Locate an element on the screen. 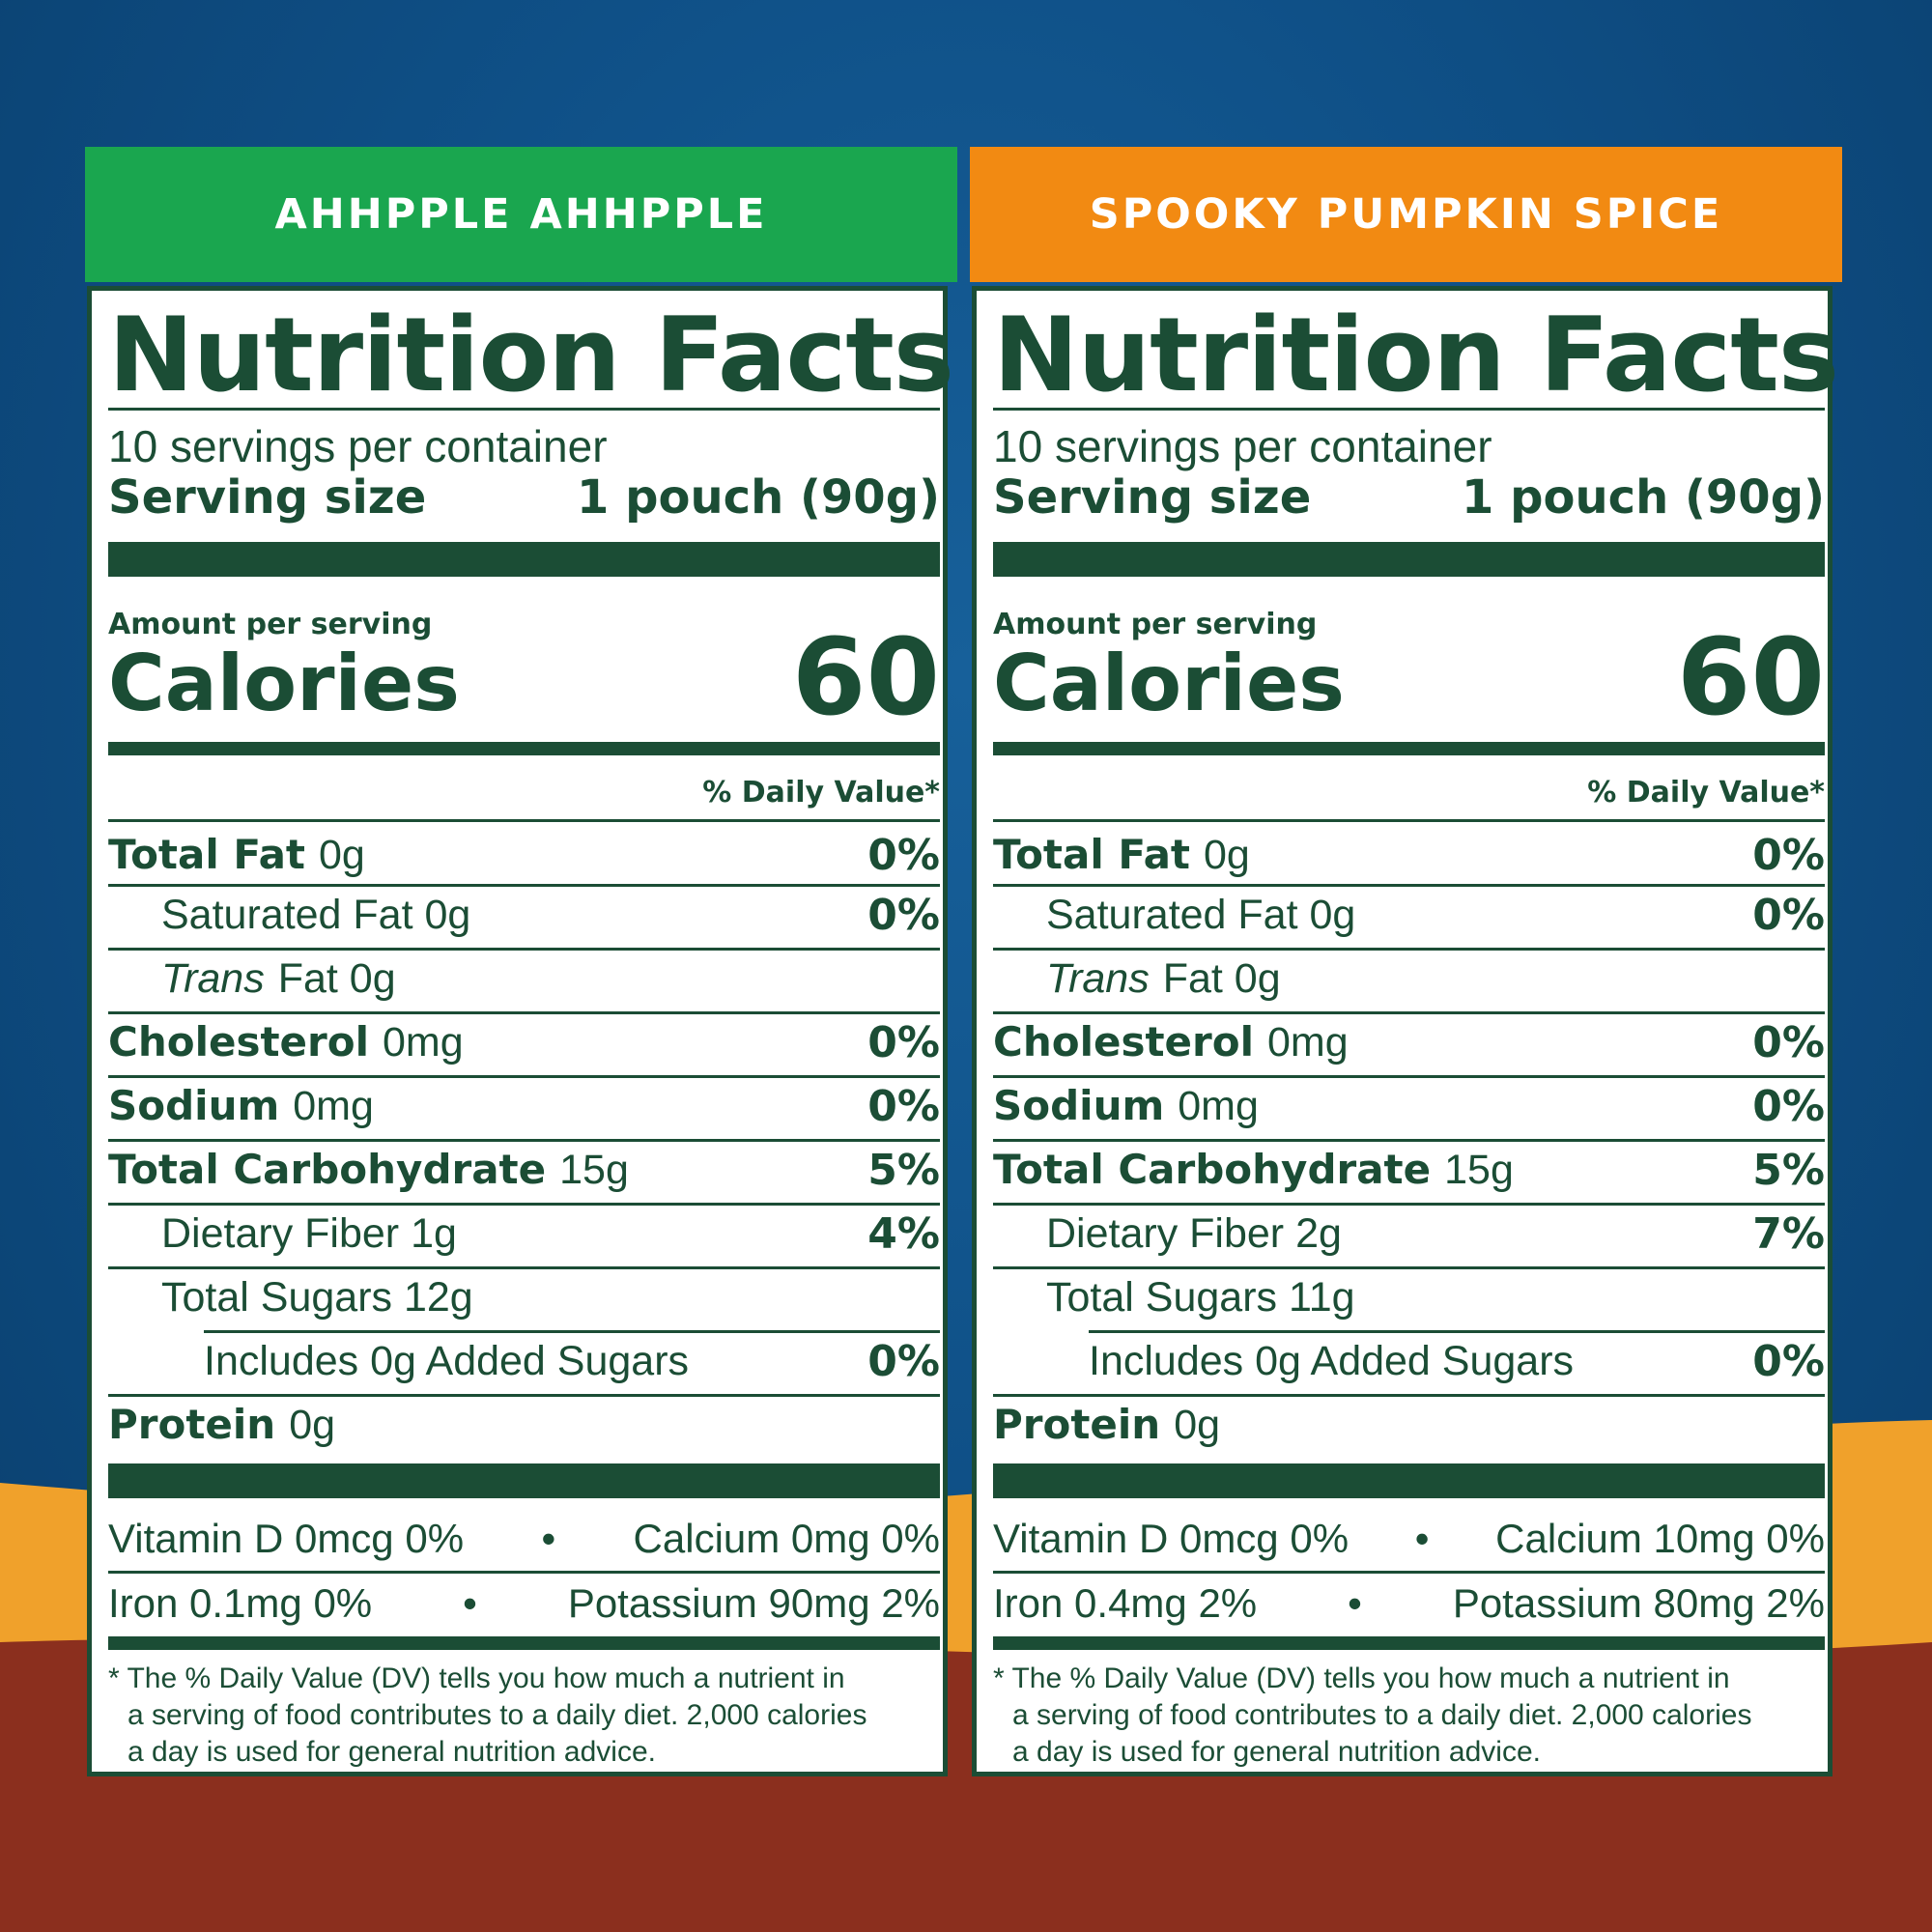  serving-size-label: Serving size is located at coordinates (1152, 497).